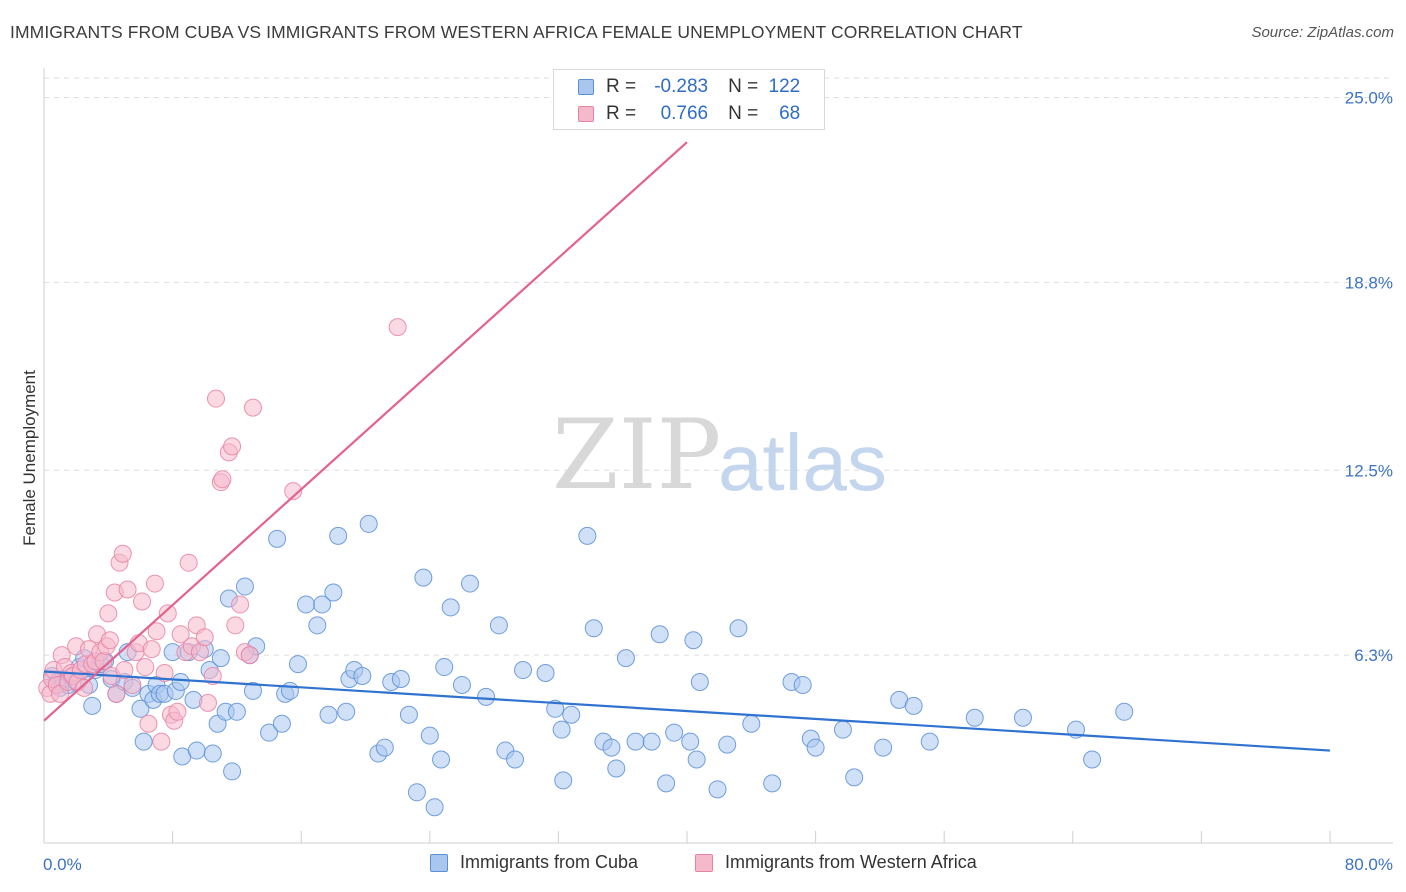 The image size is (1406, 892). What do you see at coordinates (636, 455) in the screenshot?
I see `watermark-zip: ZIP` at bounding box center [636, 455].